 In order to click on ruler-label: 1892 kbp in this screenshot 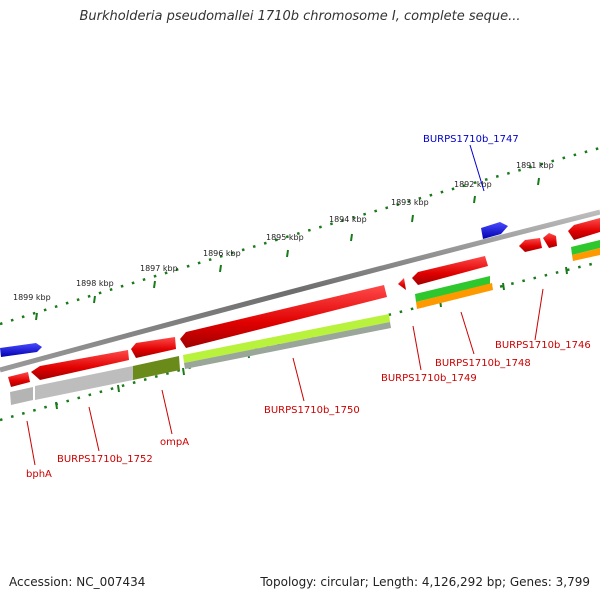, I will do `click(473, 184)`.